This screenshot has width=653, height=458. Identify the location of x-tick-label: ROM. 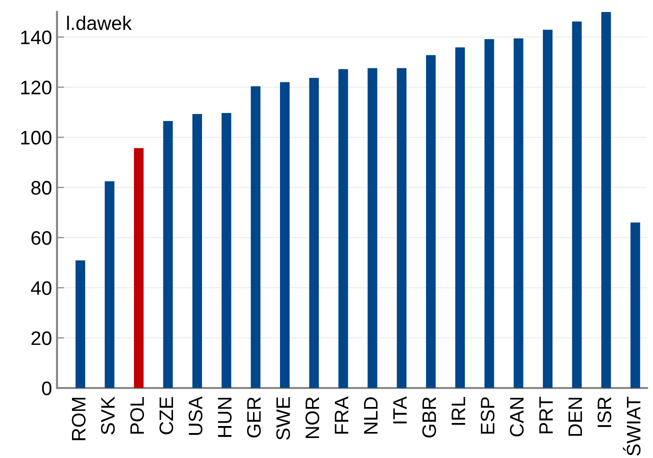
(79, 419).